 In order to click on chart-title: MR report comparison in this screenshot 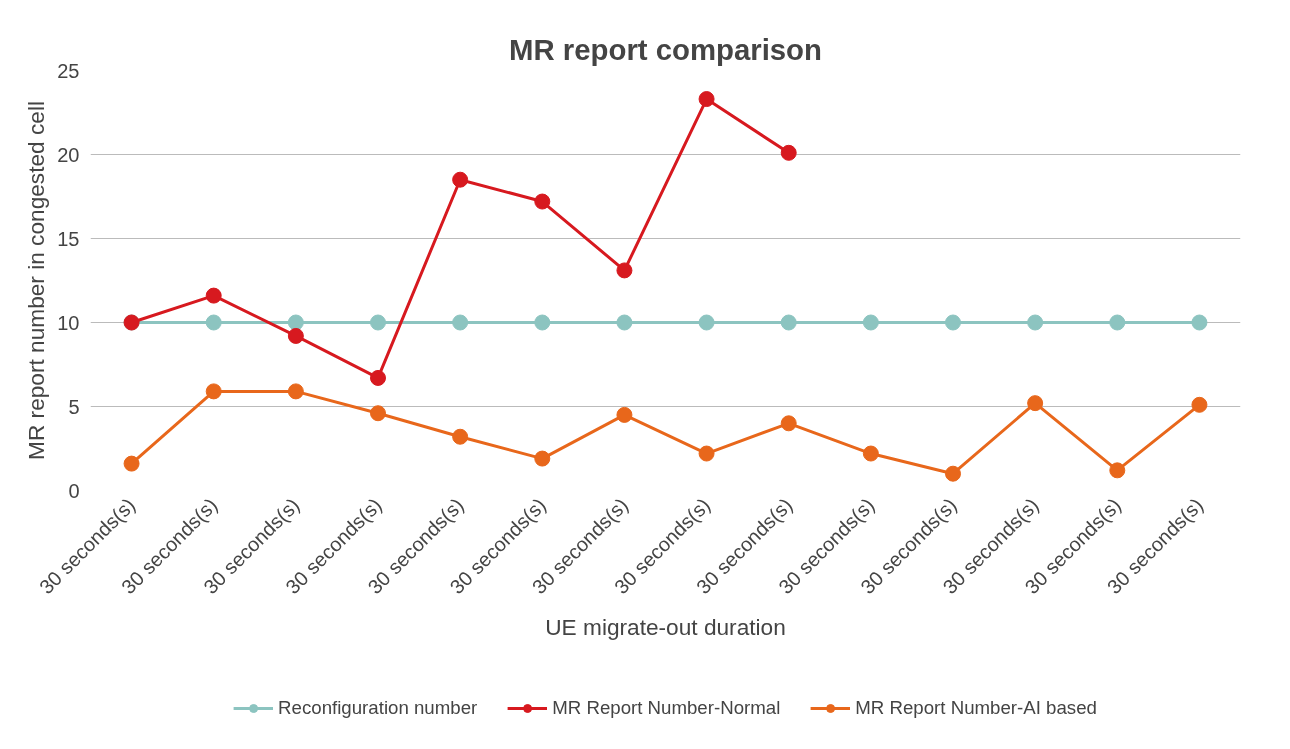, I will do `click(665, 49)`.